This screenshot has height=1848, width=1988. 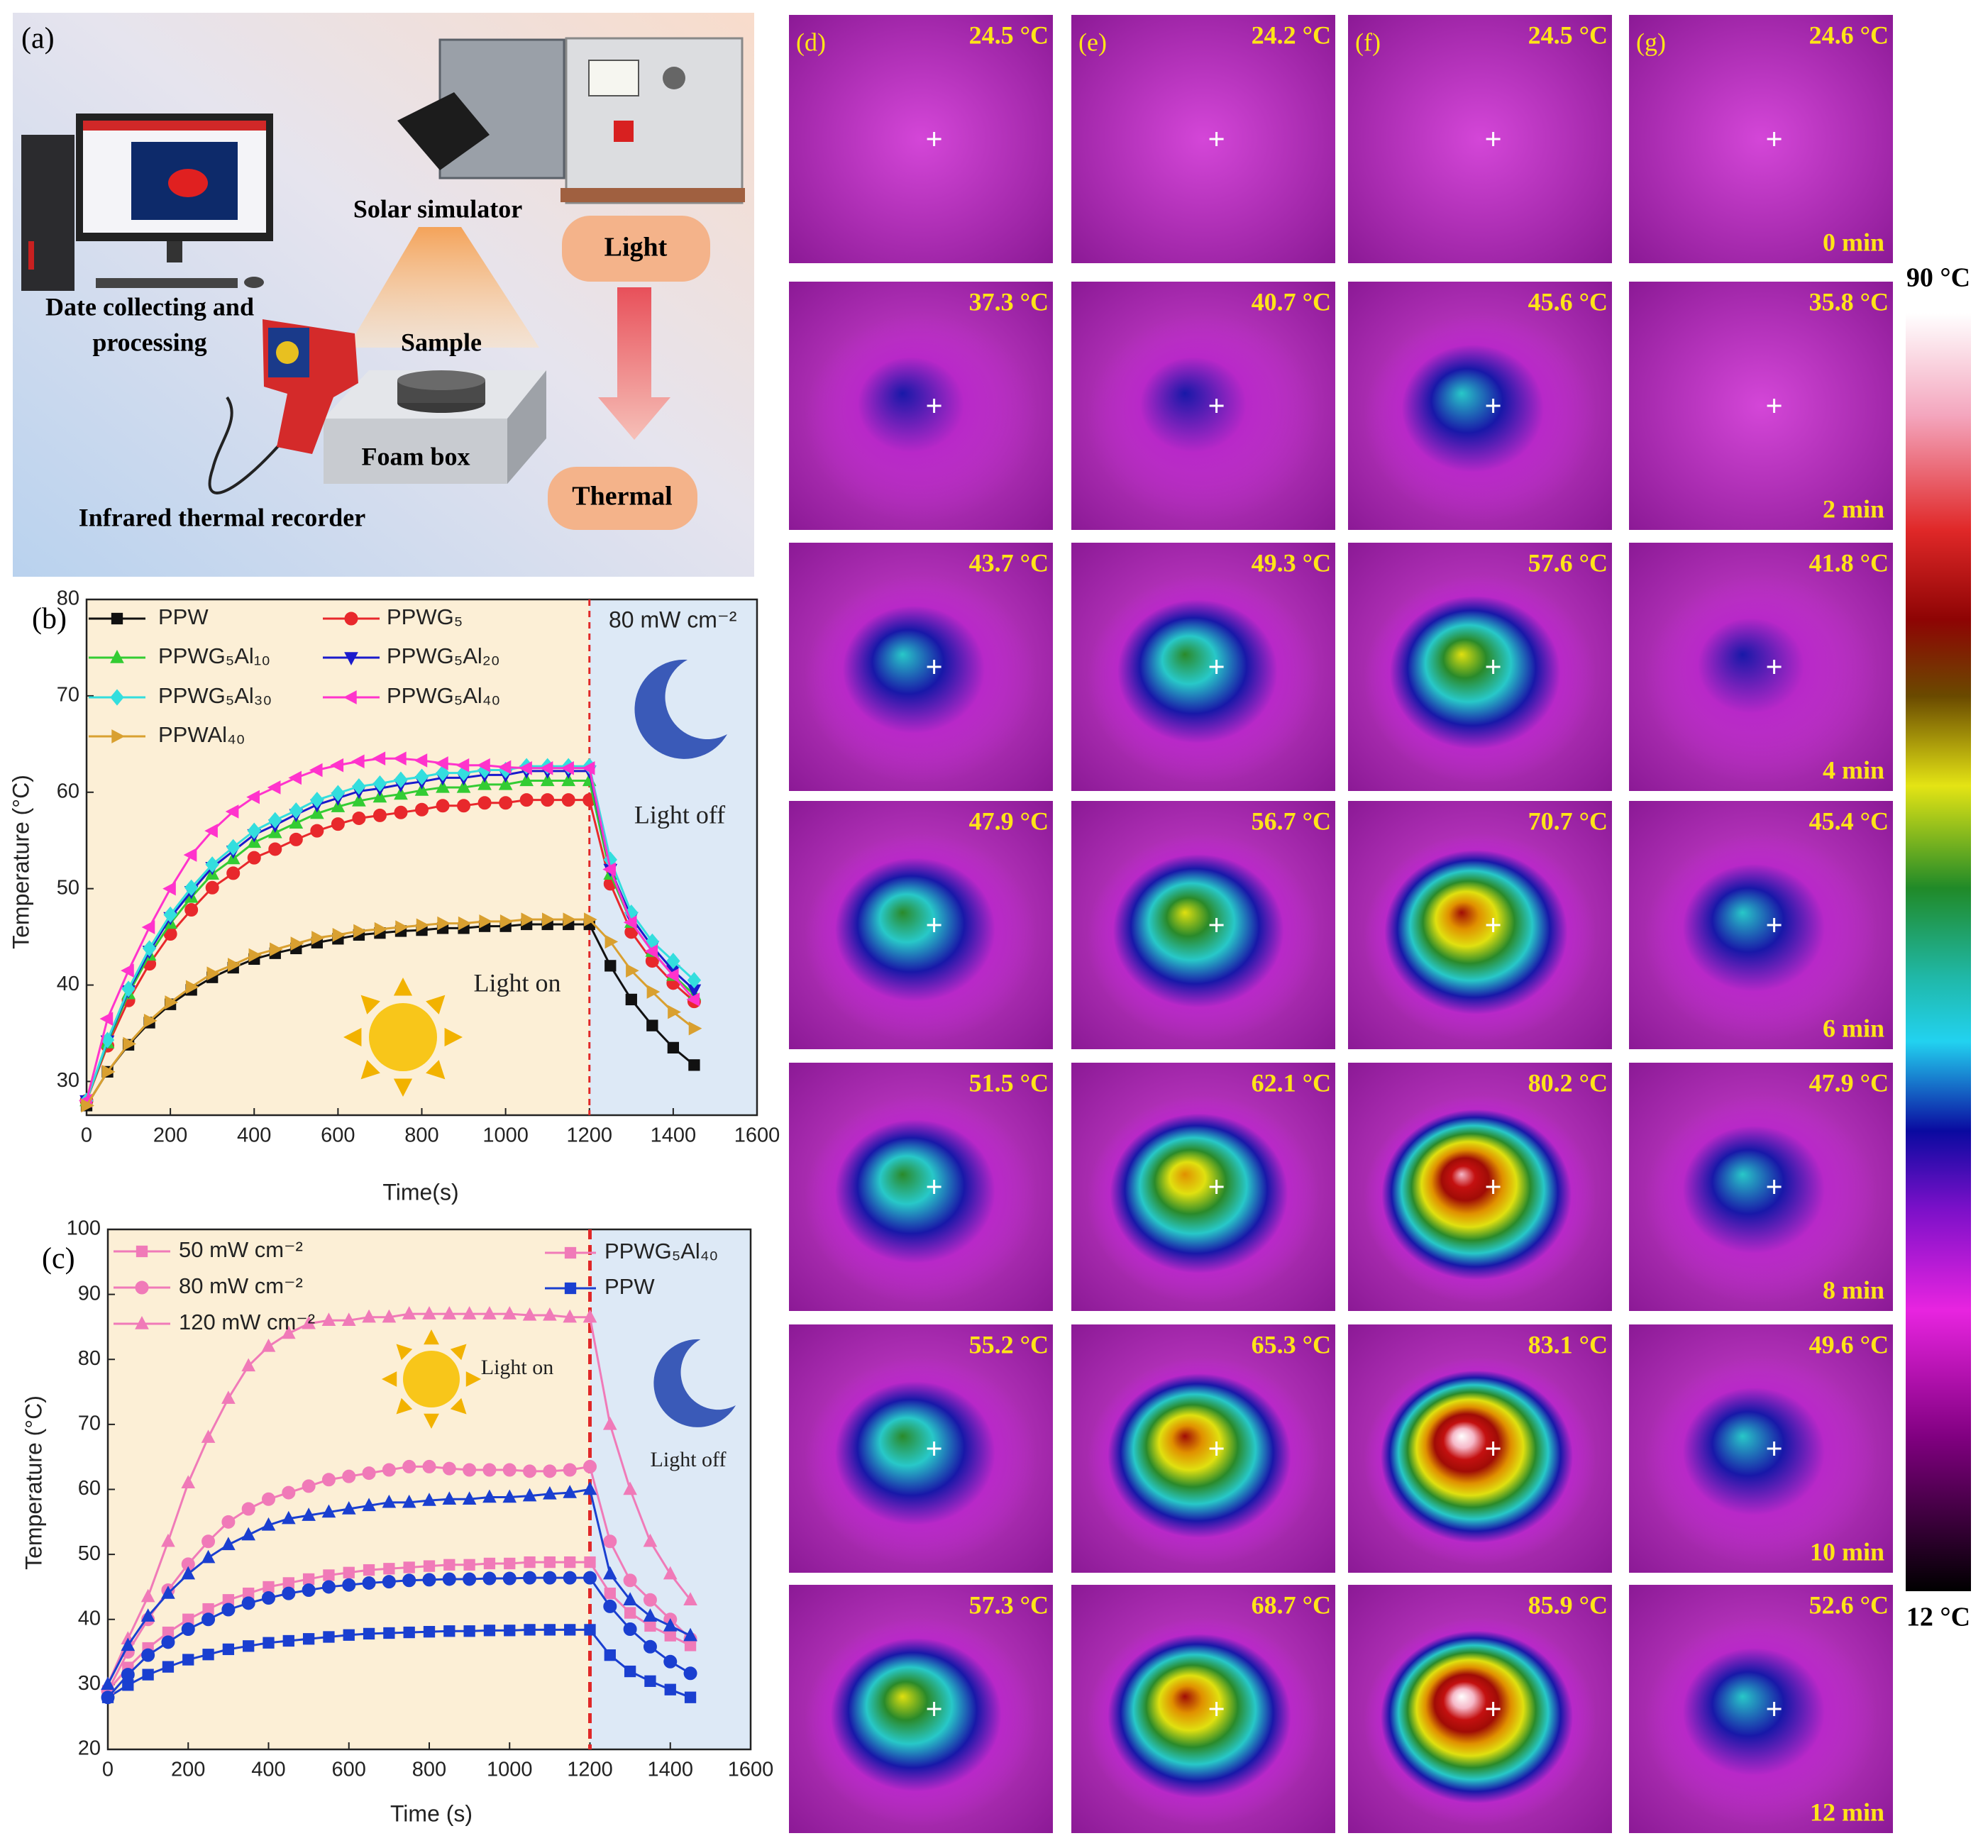 What do you see at coordinates (1291, 1344) in the screenshot?
I see `temperature-label: 65.3 °C` at bounding box center [1291, 1344].